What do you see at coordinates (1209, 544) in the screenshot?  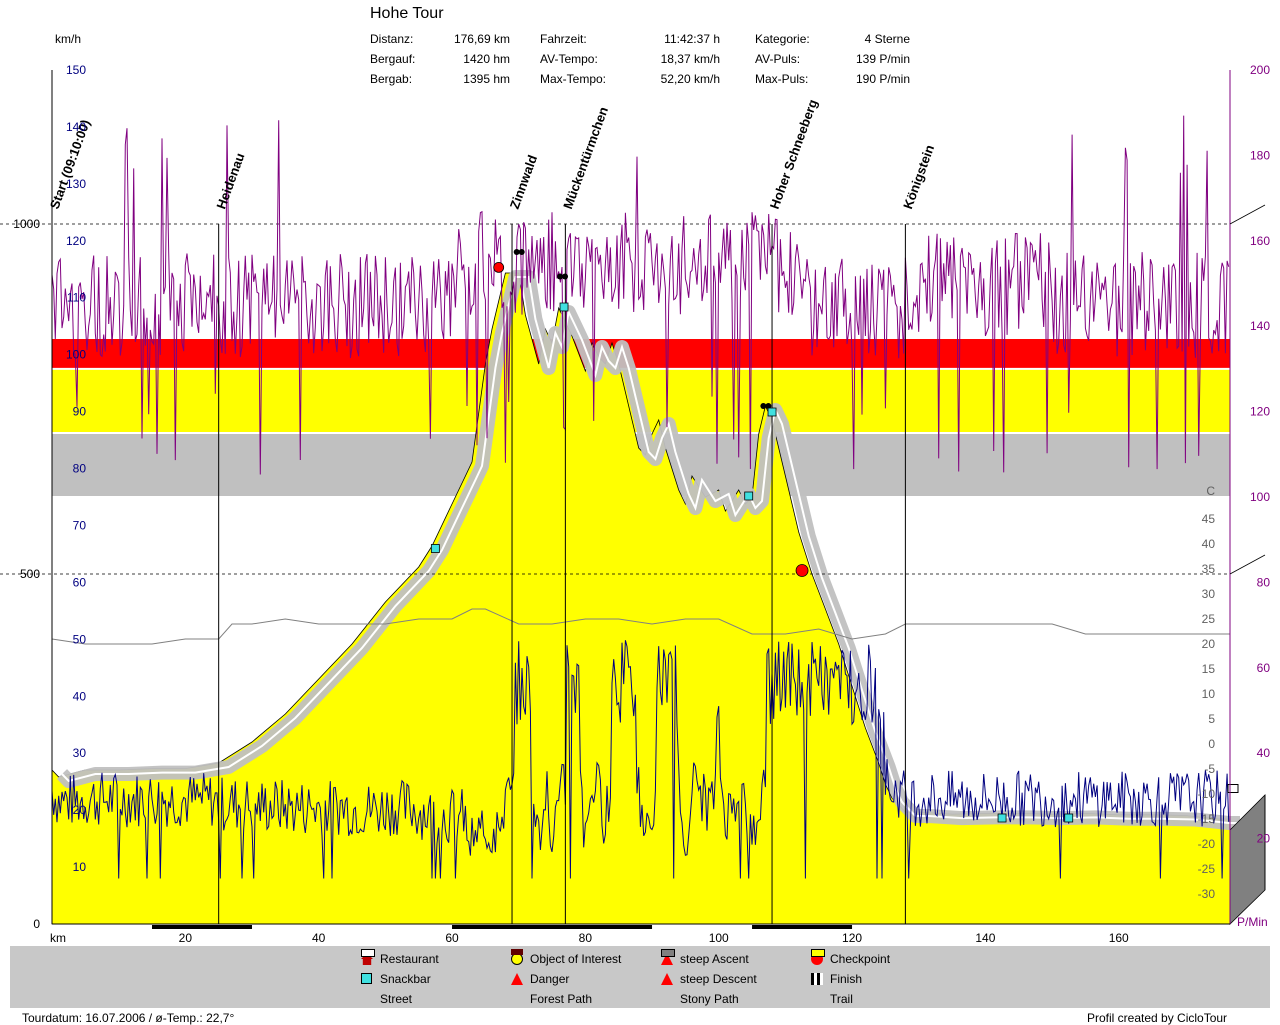 I see `temperature-tick-label: 40` at bounding box center [1209, 544].